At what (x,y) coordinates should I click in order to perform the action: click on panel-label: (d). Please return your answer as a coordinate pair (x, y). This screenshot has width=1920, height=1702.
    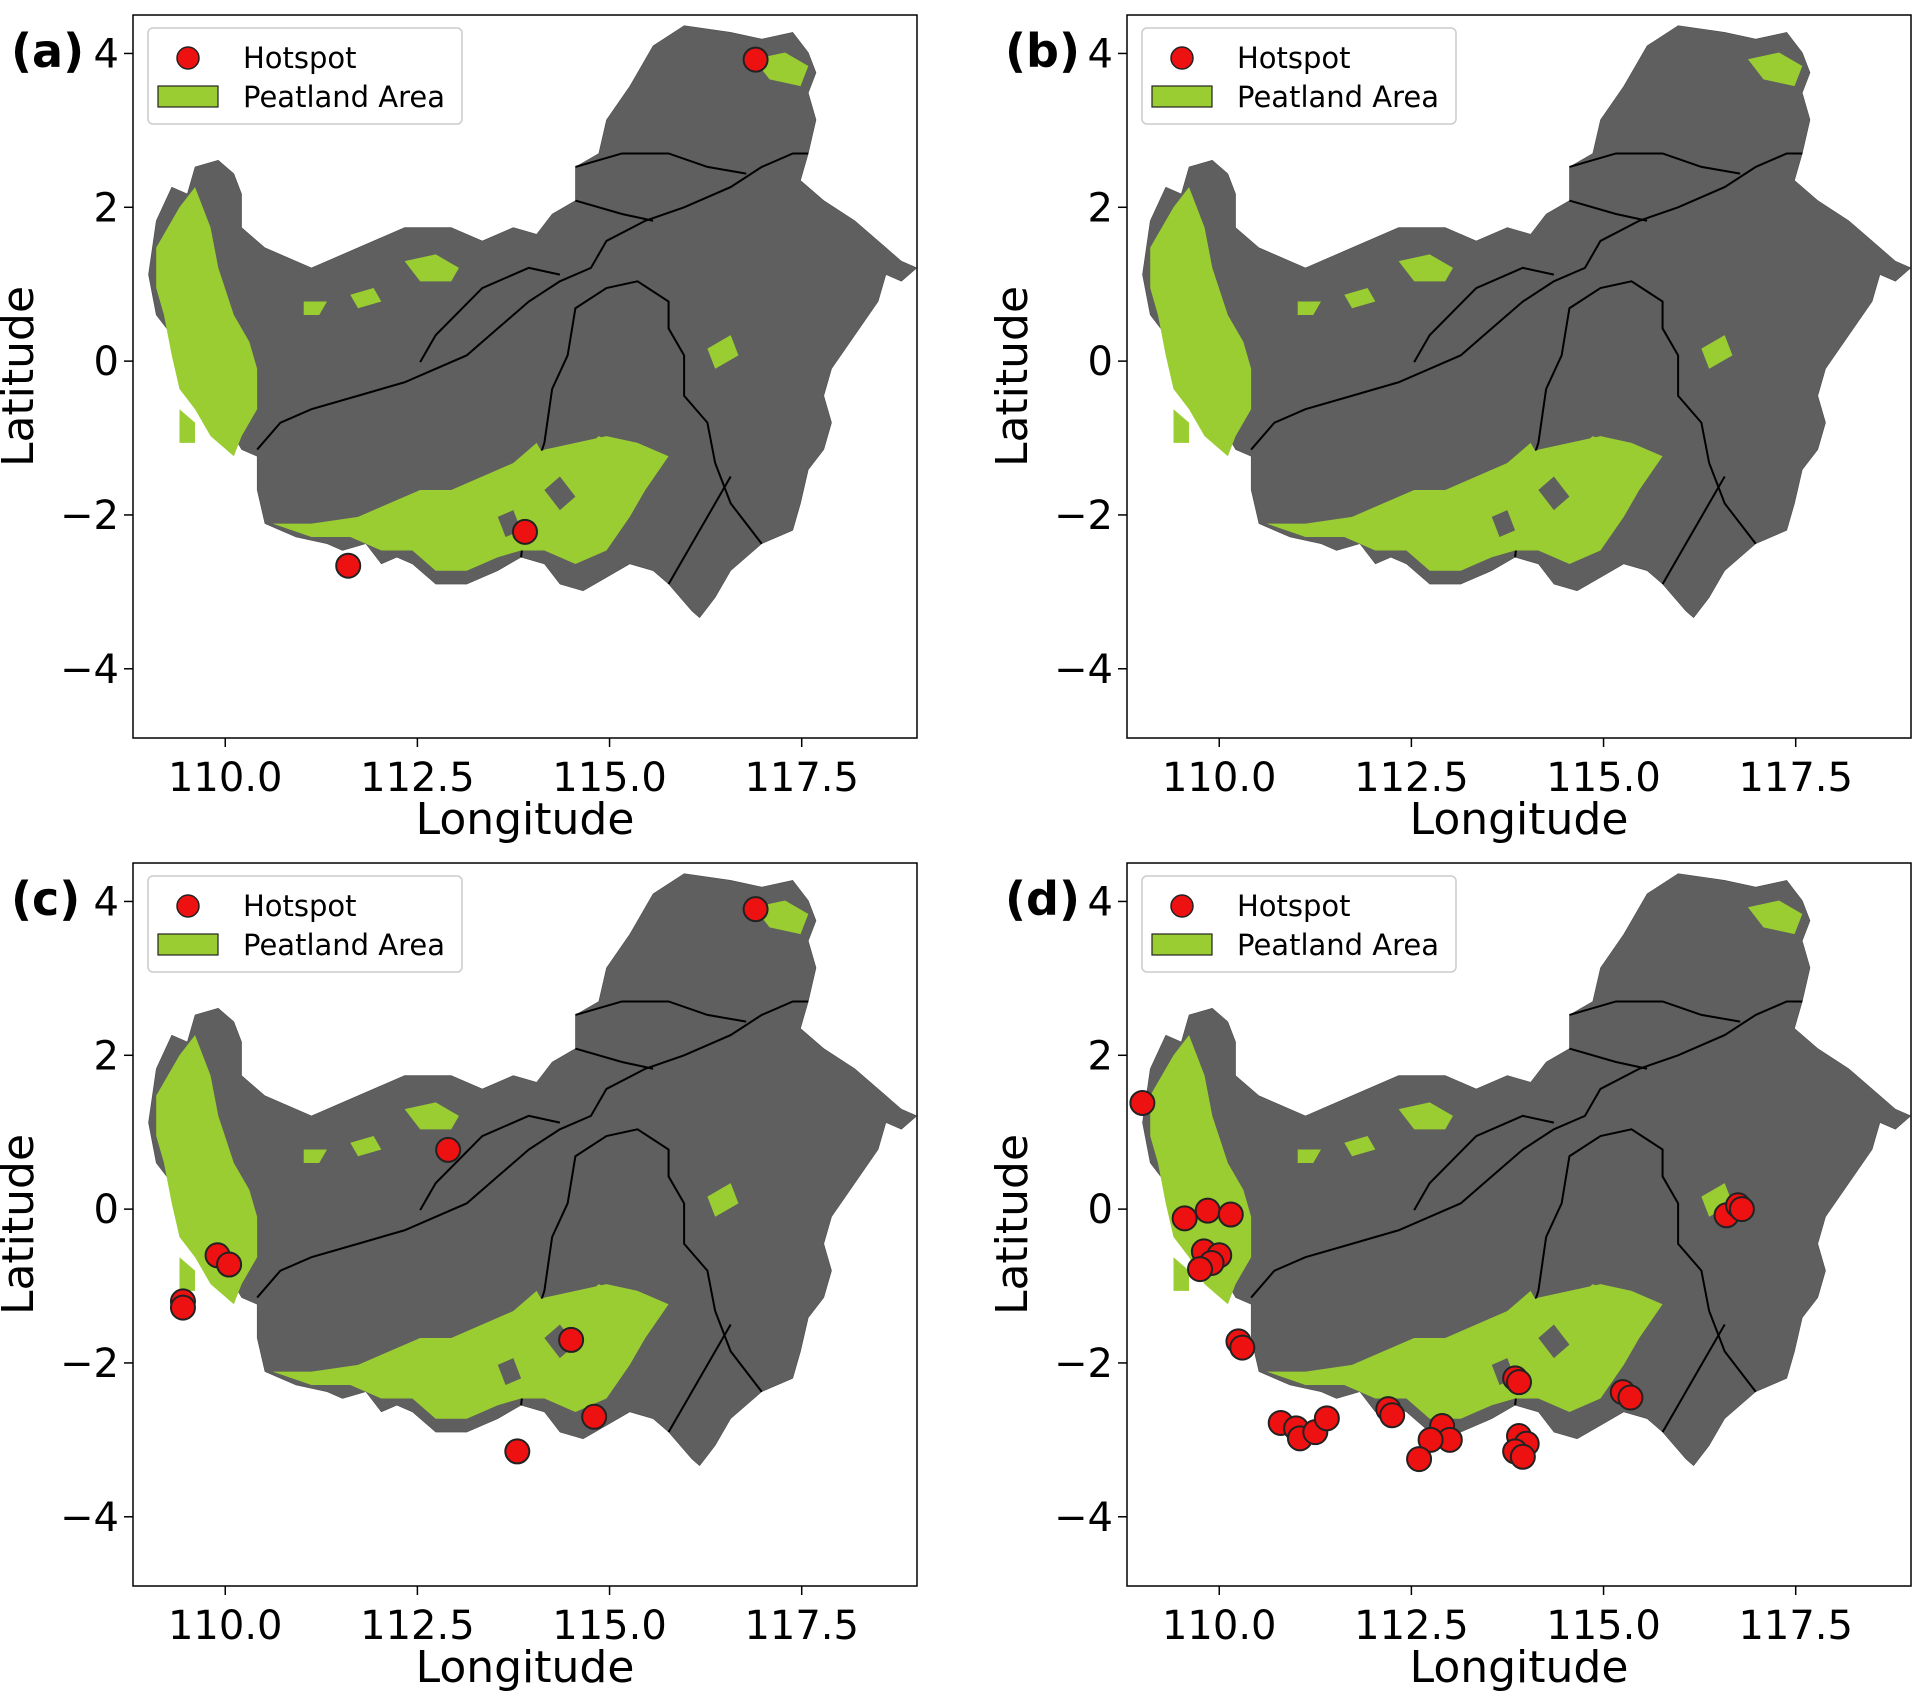
    Looking at the image, I should click on (1042, 899).